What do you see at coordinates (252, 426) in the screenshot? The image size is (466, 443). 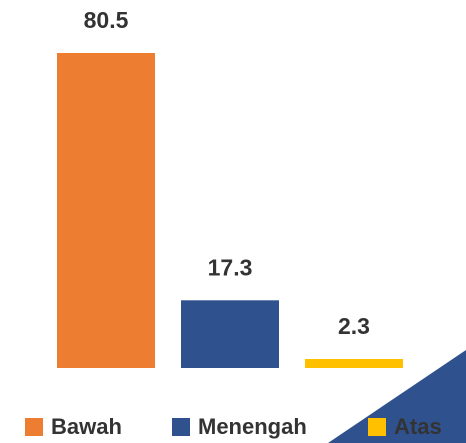 I see `legend-label: Menengah` at bounding box center [252, 426].